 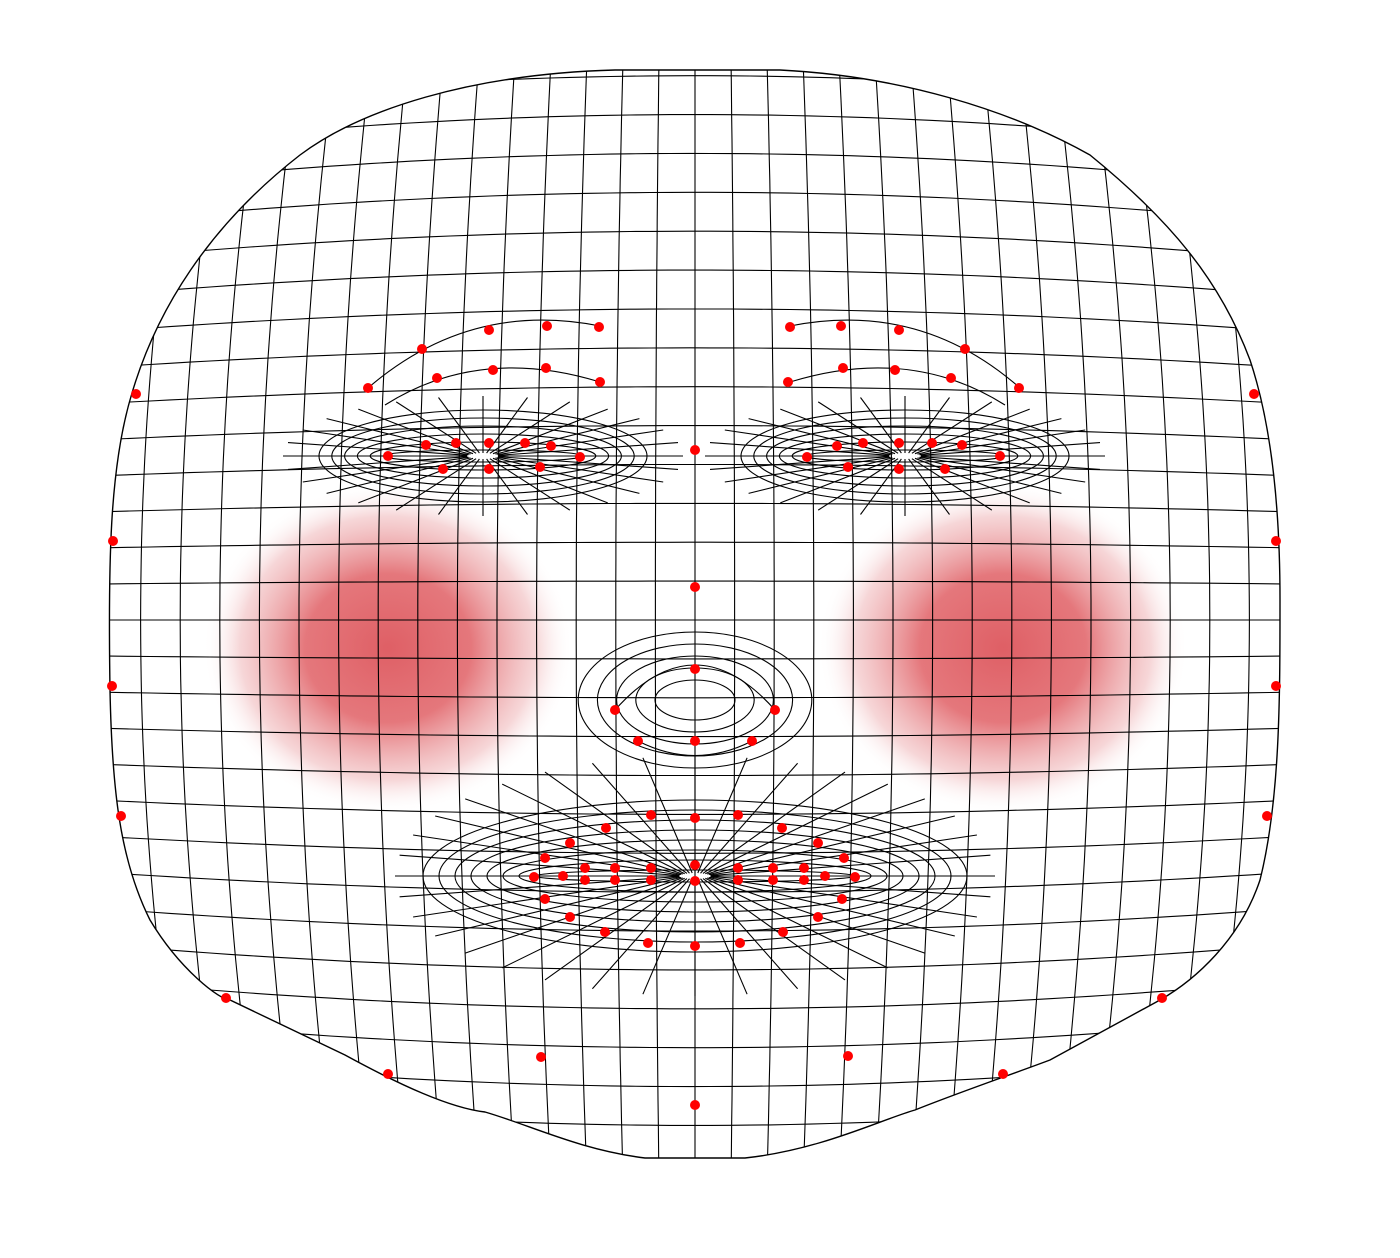 What do you see at coordinates (388, 648) in the screenshot?
I see `left-cheek-highlight` at bounding box center [388, 648].